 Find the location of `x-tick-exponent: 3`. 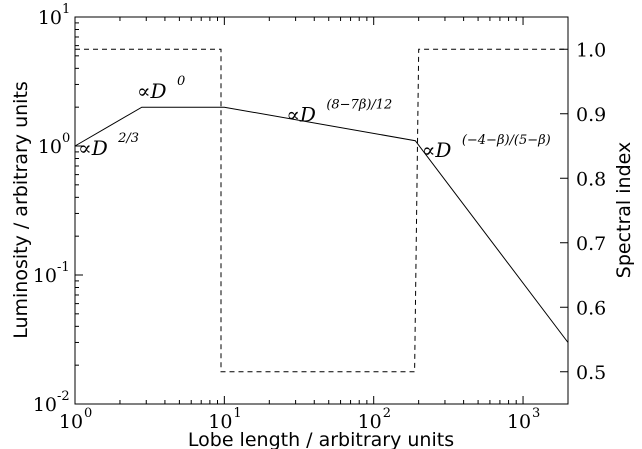

x-tick-exponent: 3 is located at coordinates (536, 413).